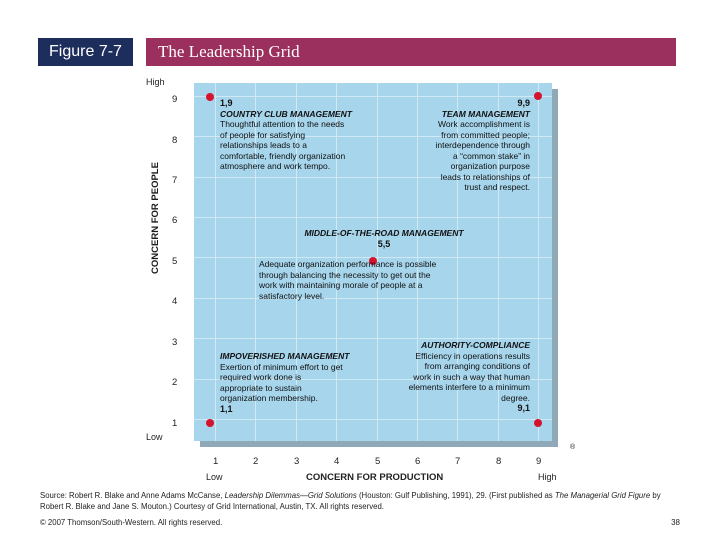 The image size is (720, 540). What do you see at coordinates (281, 366) in the screenshot?
I see `impoverished-line: Exertion of minimum effort to get` at bounding box center [281, 366].